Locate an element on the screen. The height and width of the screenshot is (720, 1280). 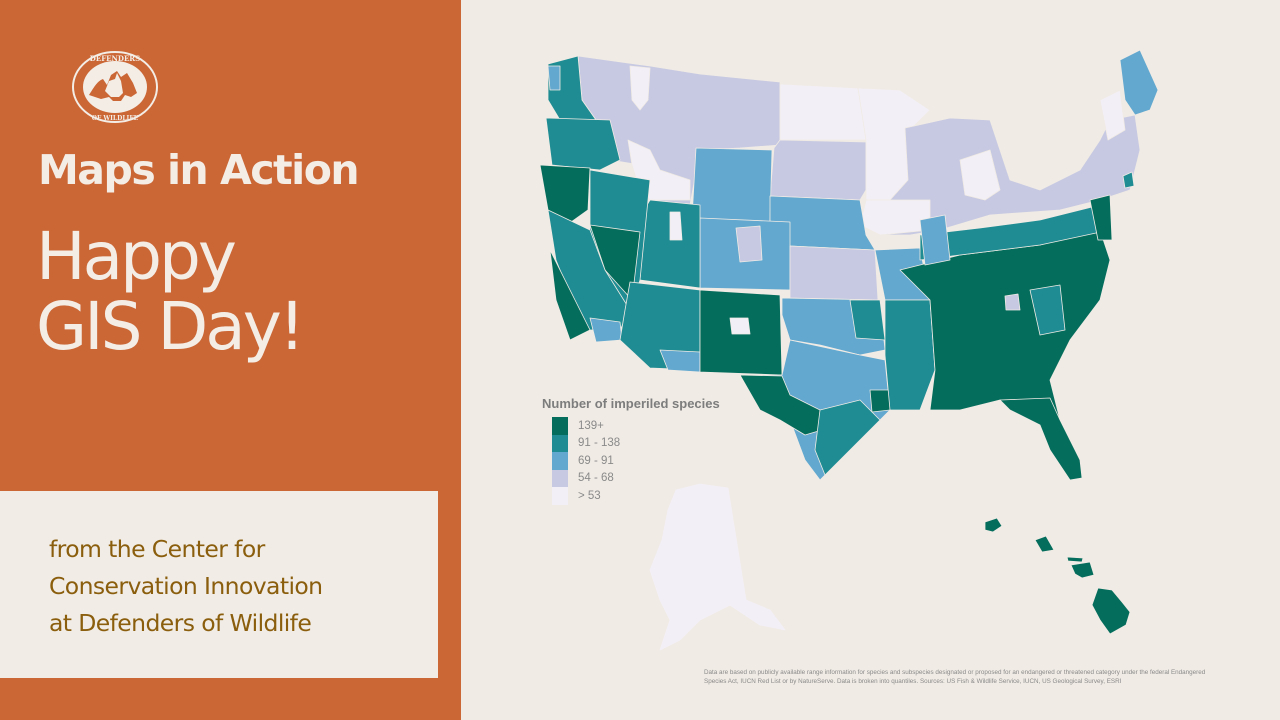
region-washington-blue is located at coordinates (554, 78).